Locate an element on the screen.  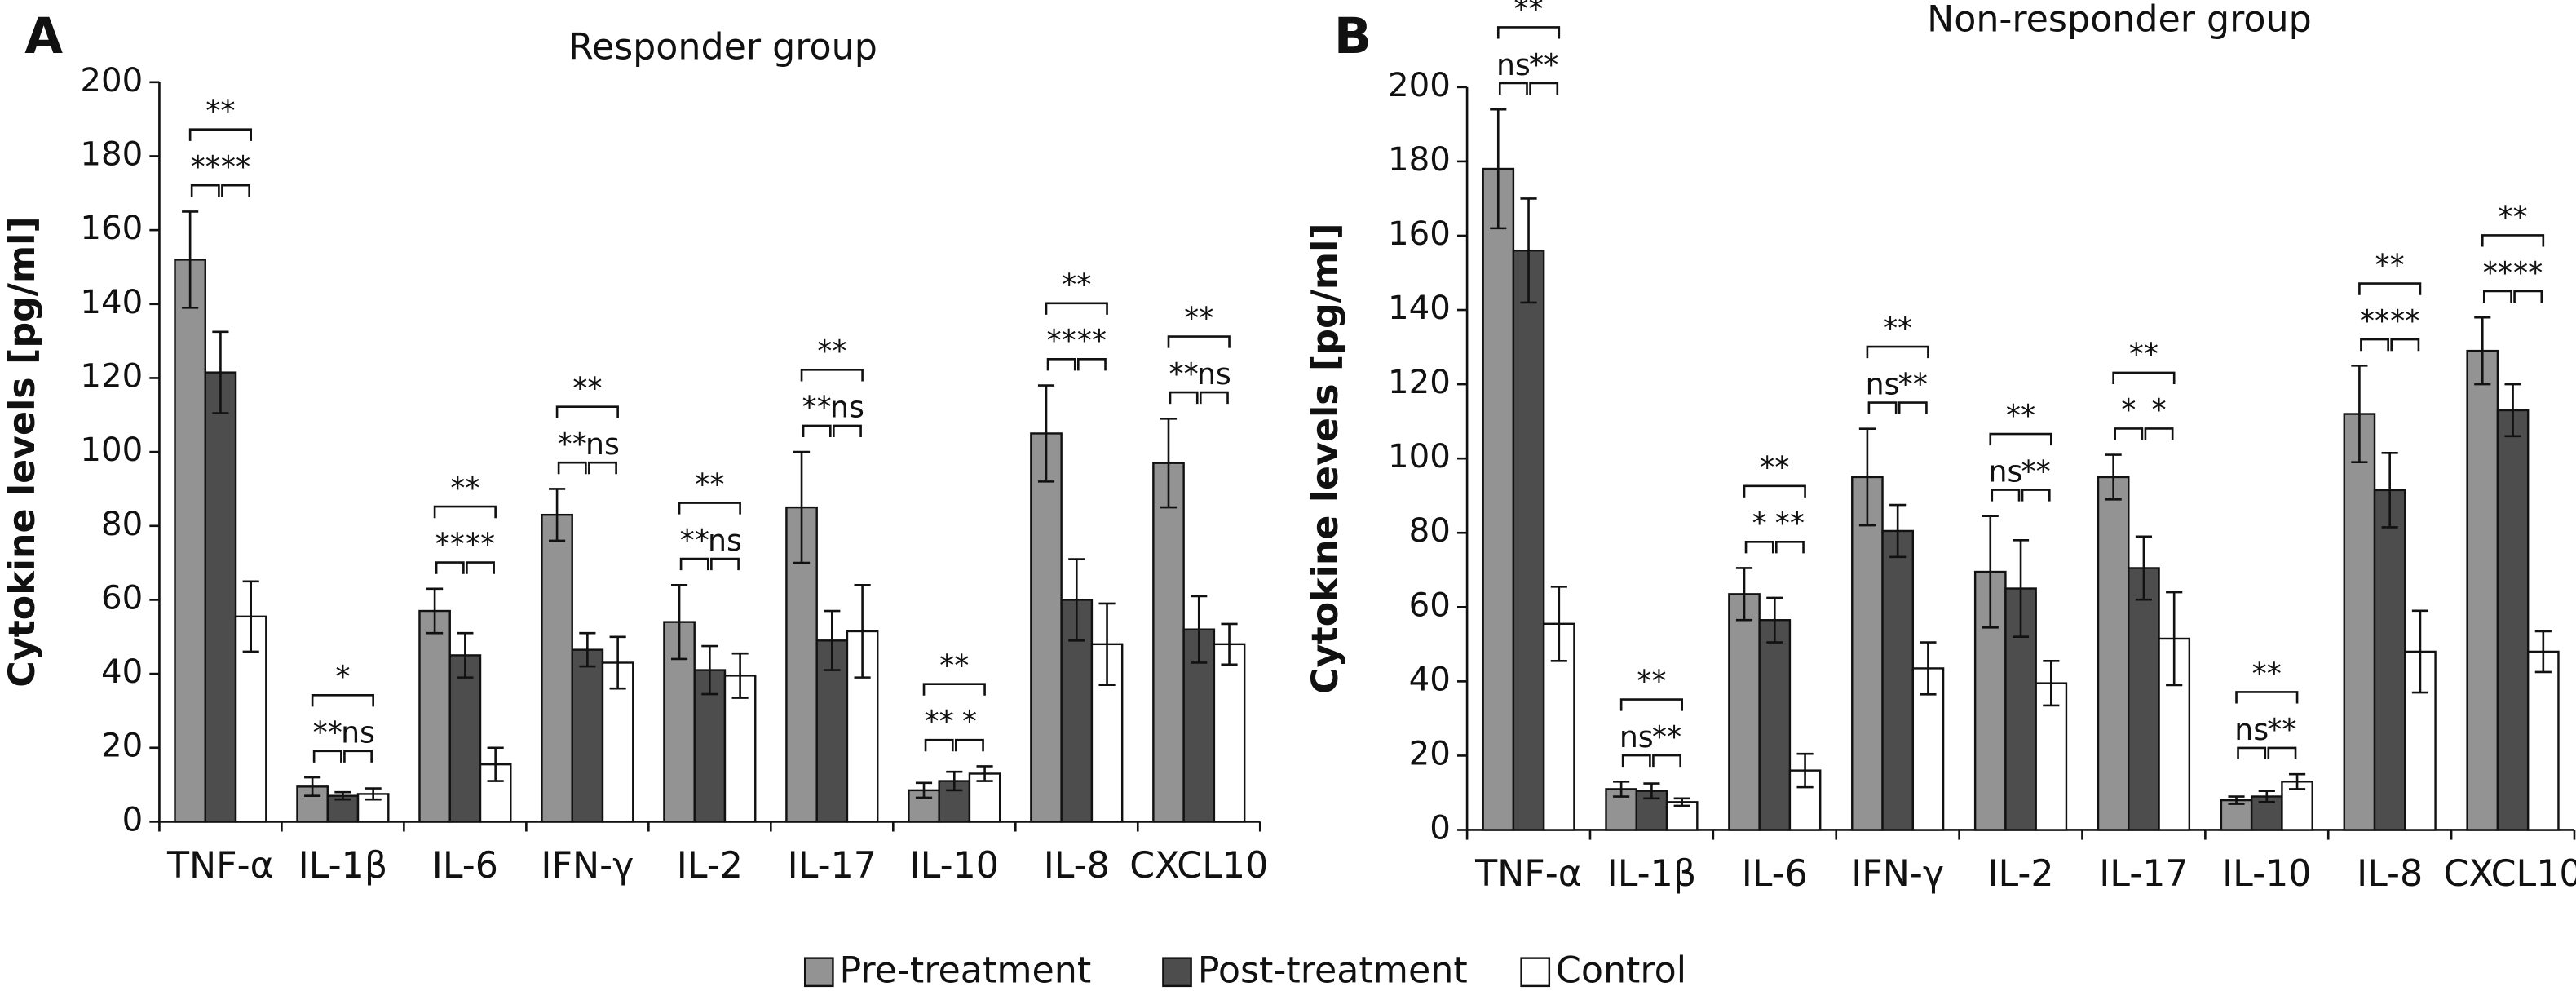
y-tick-label: 100 is located at coordinates (1419, 456).